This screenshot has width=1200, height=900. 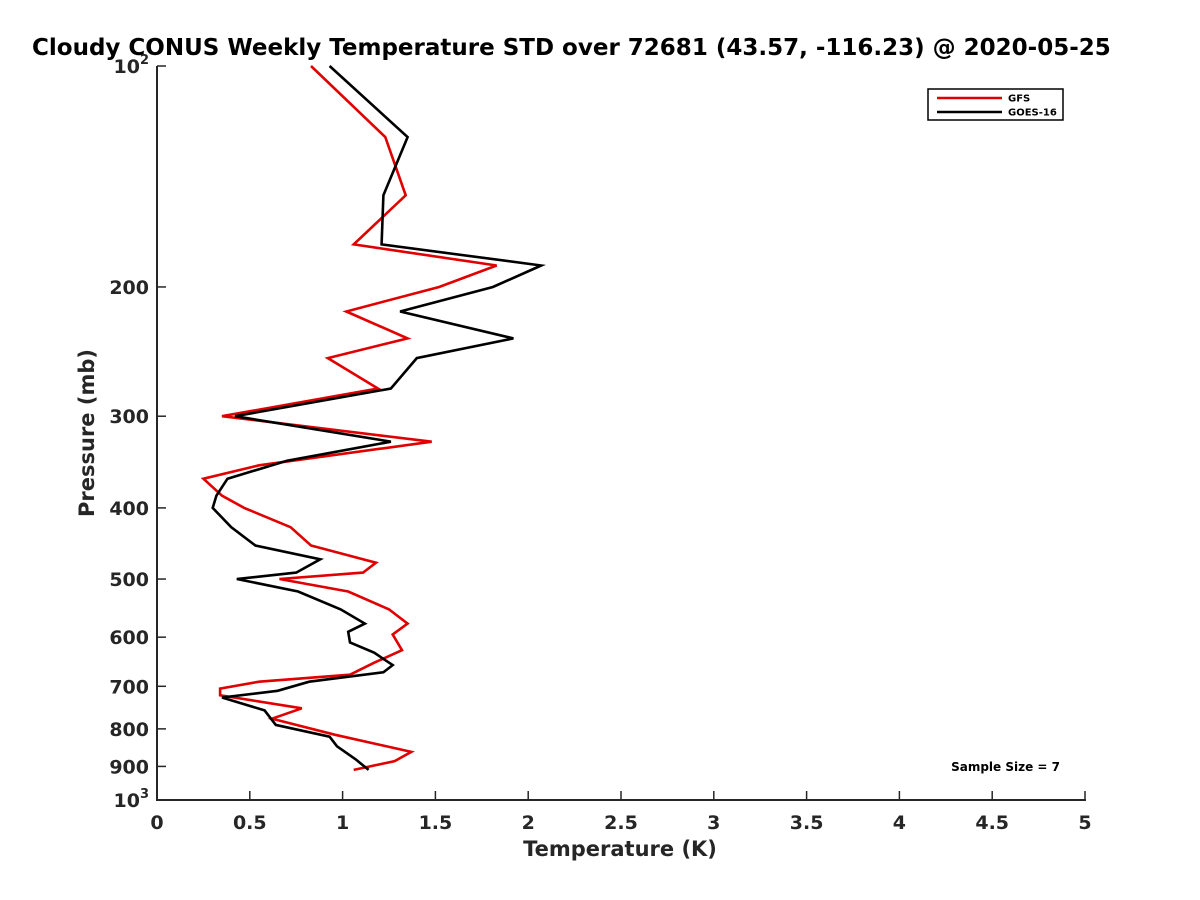 I want to click on y-tick-label-base: 500, so click(x=129, y=580).